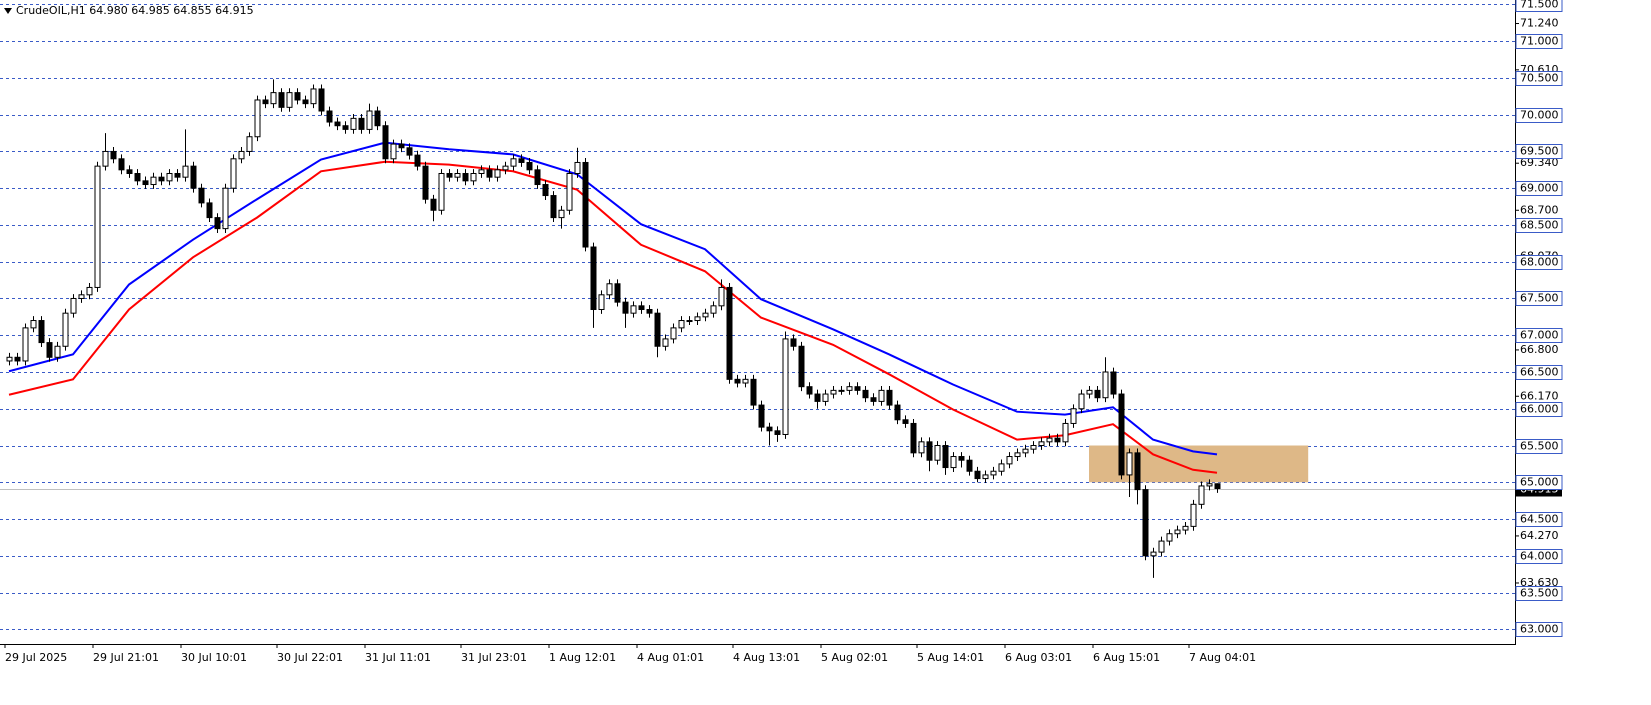 The height and width of the screenshot is (705, 1651). I want to click on y-tick-label: 63.630, so click(1539, 582).